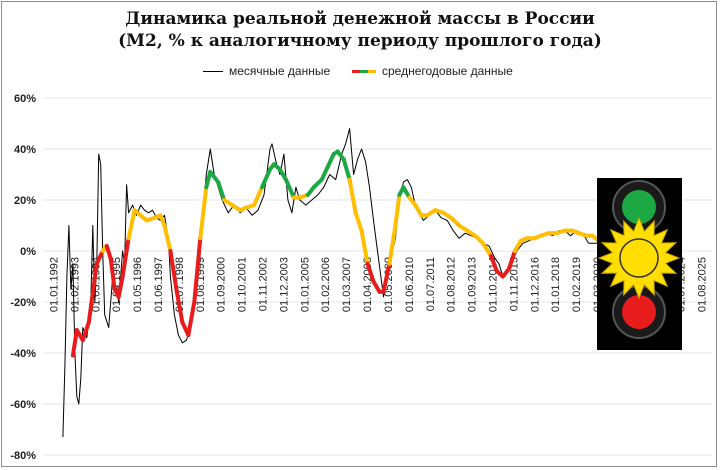 The width and height of the screenshot is (720, 470). Describe the element at coordinates (431, 284) in the screenshot. I see `x-tick-label: 01.07.2011` at that location.